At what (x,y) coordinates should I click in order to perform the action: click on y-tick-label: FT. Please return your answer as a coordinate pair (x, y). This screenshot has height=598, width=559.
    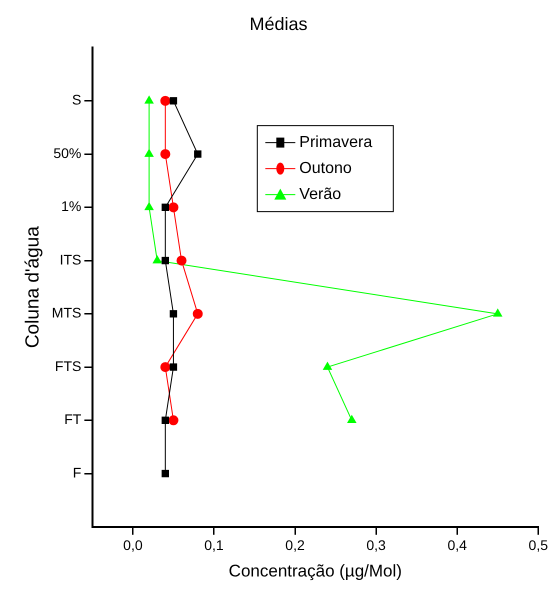
    Looking at the image, I should click on (73, 419).